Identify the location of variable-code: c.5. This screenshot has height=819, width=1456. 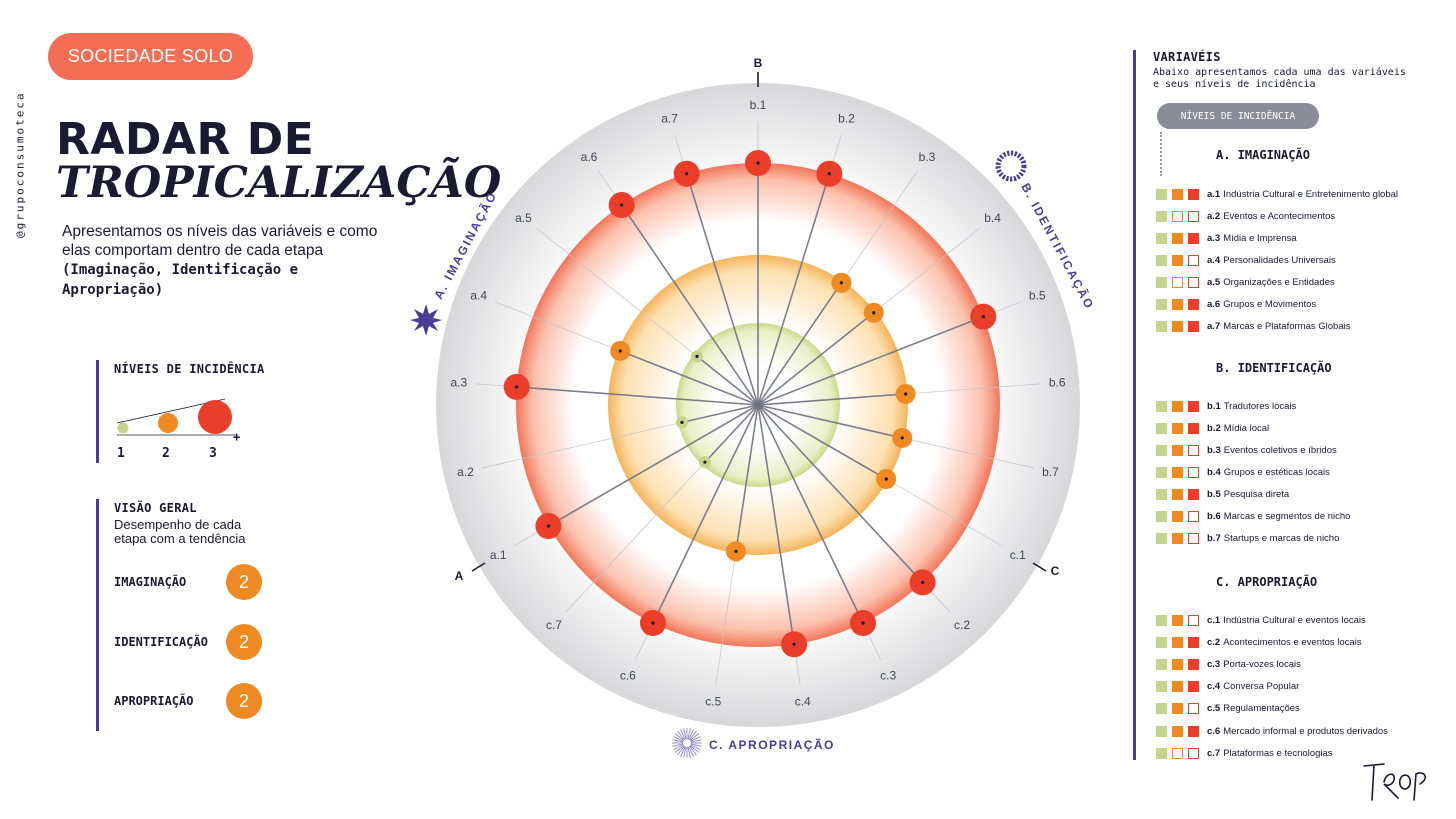
(1214, 709).